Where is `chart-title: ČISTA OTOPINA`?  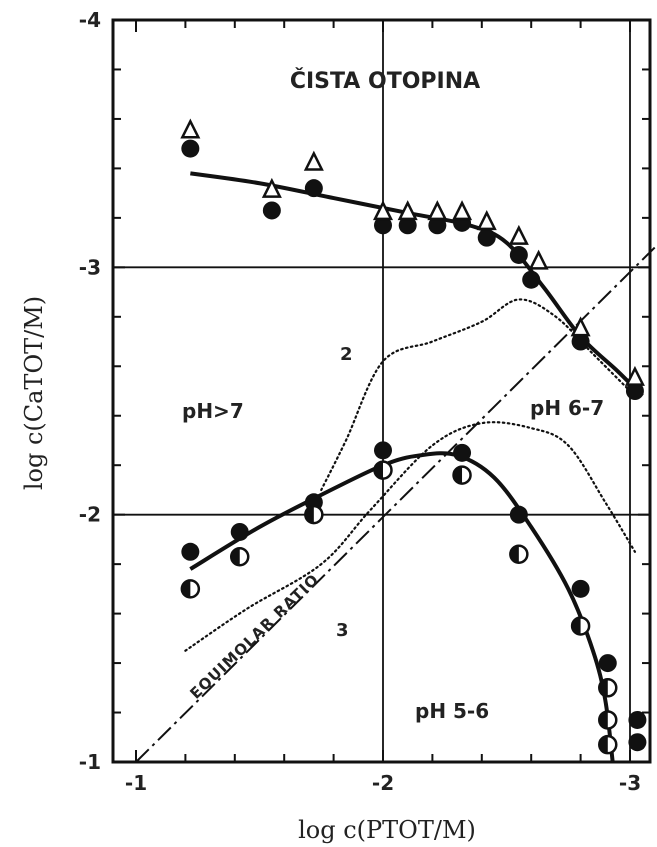 chart-title: ČISTA OTOPINA is located at coordinates (385, 81).